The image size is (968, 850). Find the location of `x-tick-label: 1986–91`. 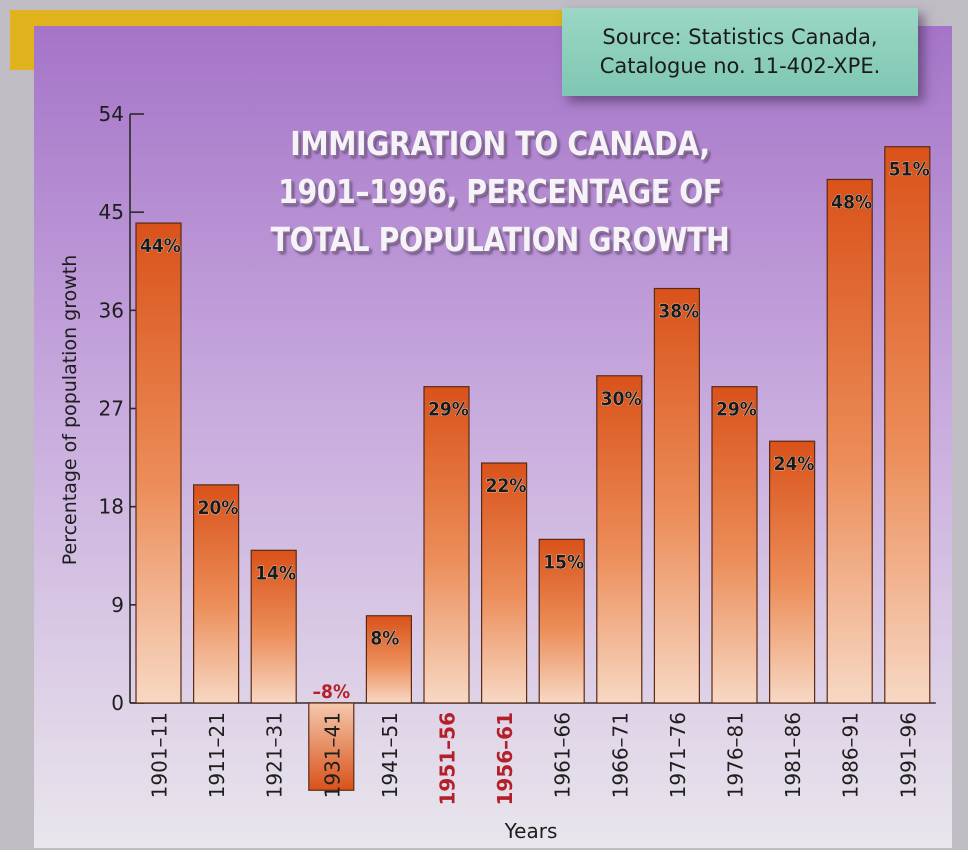

x-tick-label: 1986–91 is located at coordinates (851, 755).